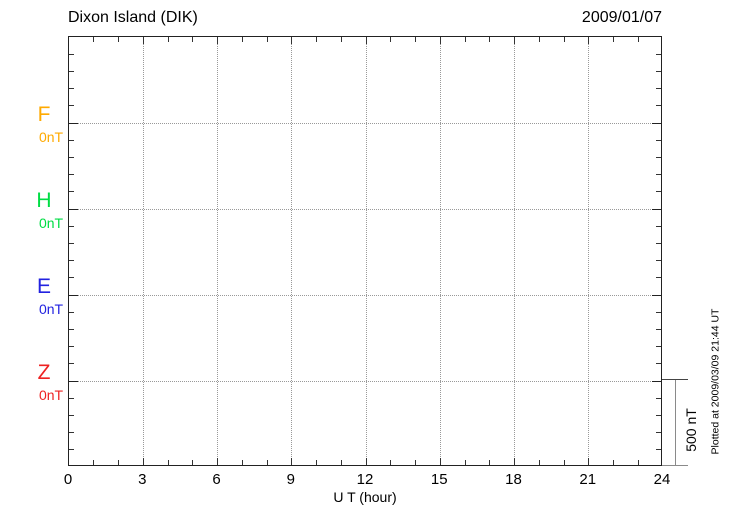 This screenshot has width=730, height=520. What do you see at coordinates (142, 479) in the screenshot?
I see `x-tick-label-3: 3` at bounding box center [142, 479].